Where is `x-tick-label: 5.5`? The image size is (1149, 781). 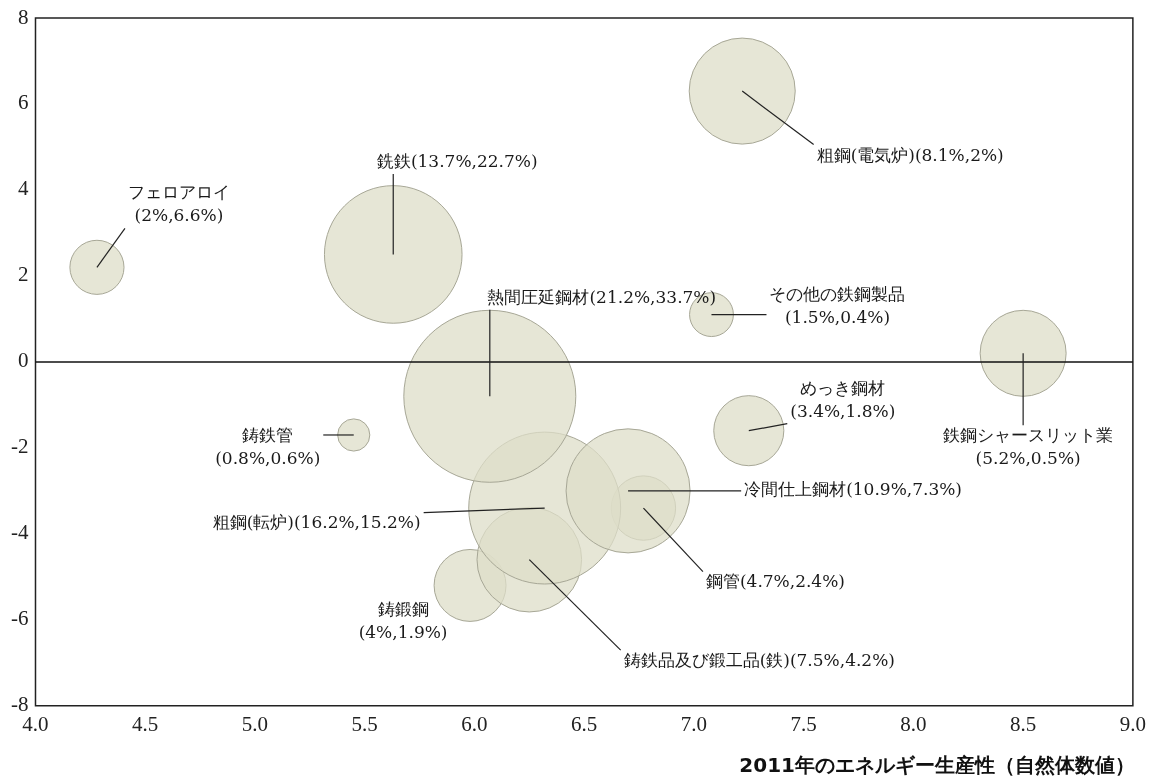
x-tick-label: 5.5 is located at coordinates (364, 723).